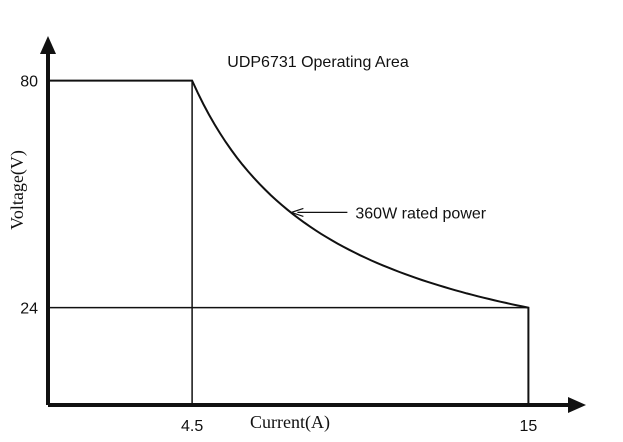  Describe the element at coordinates (17, 190) in the screenshot. I see `y-axis-label: Voltage(V)` at that location.